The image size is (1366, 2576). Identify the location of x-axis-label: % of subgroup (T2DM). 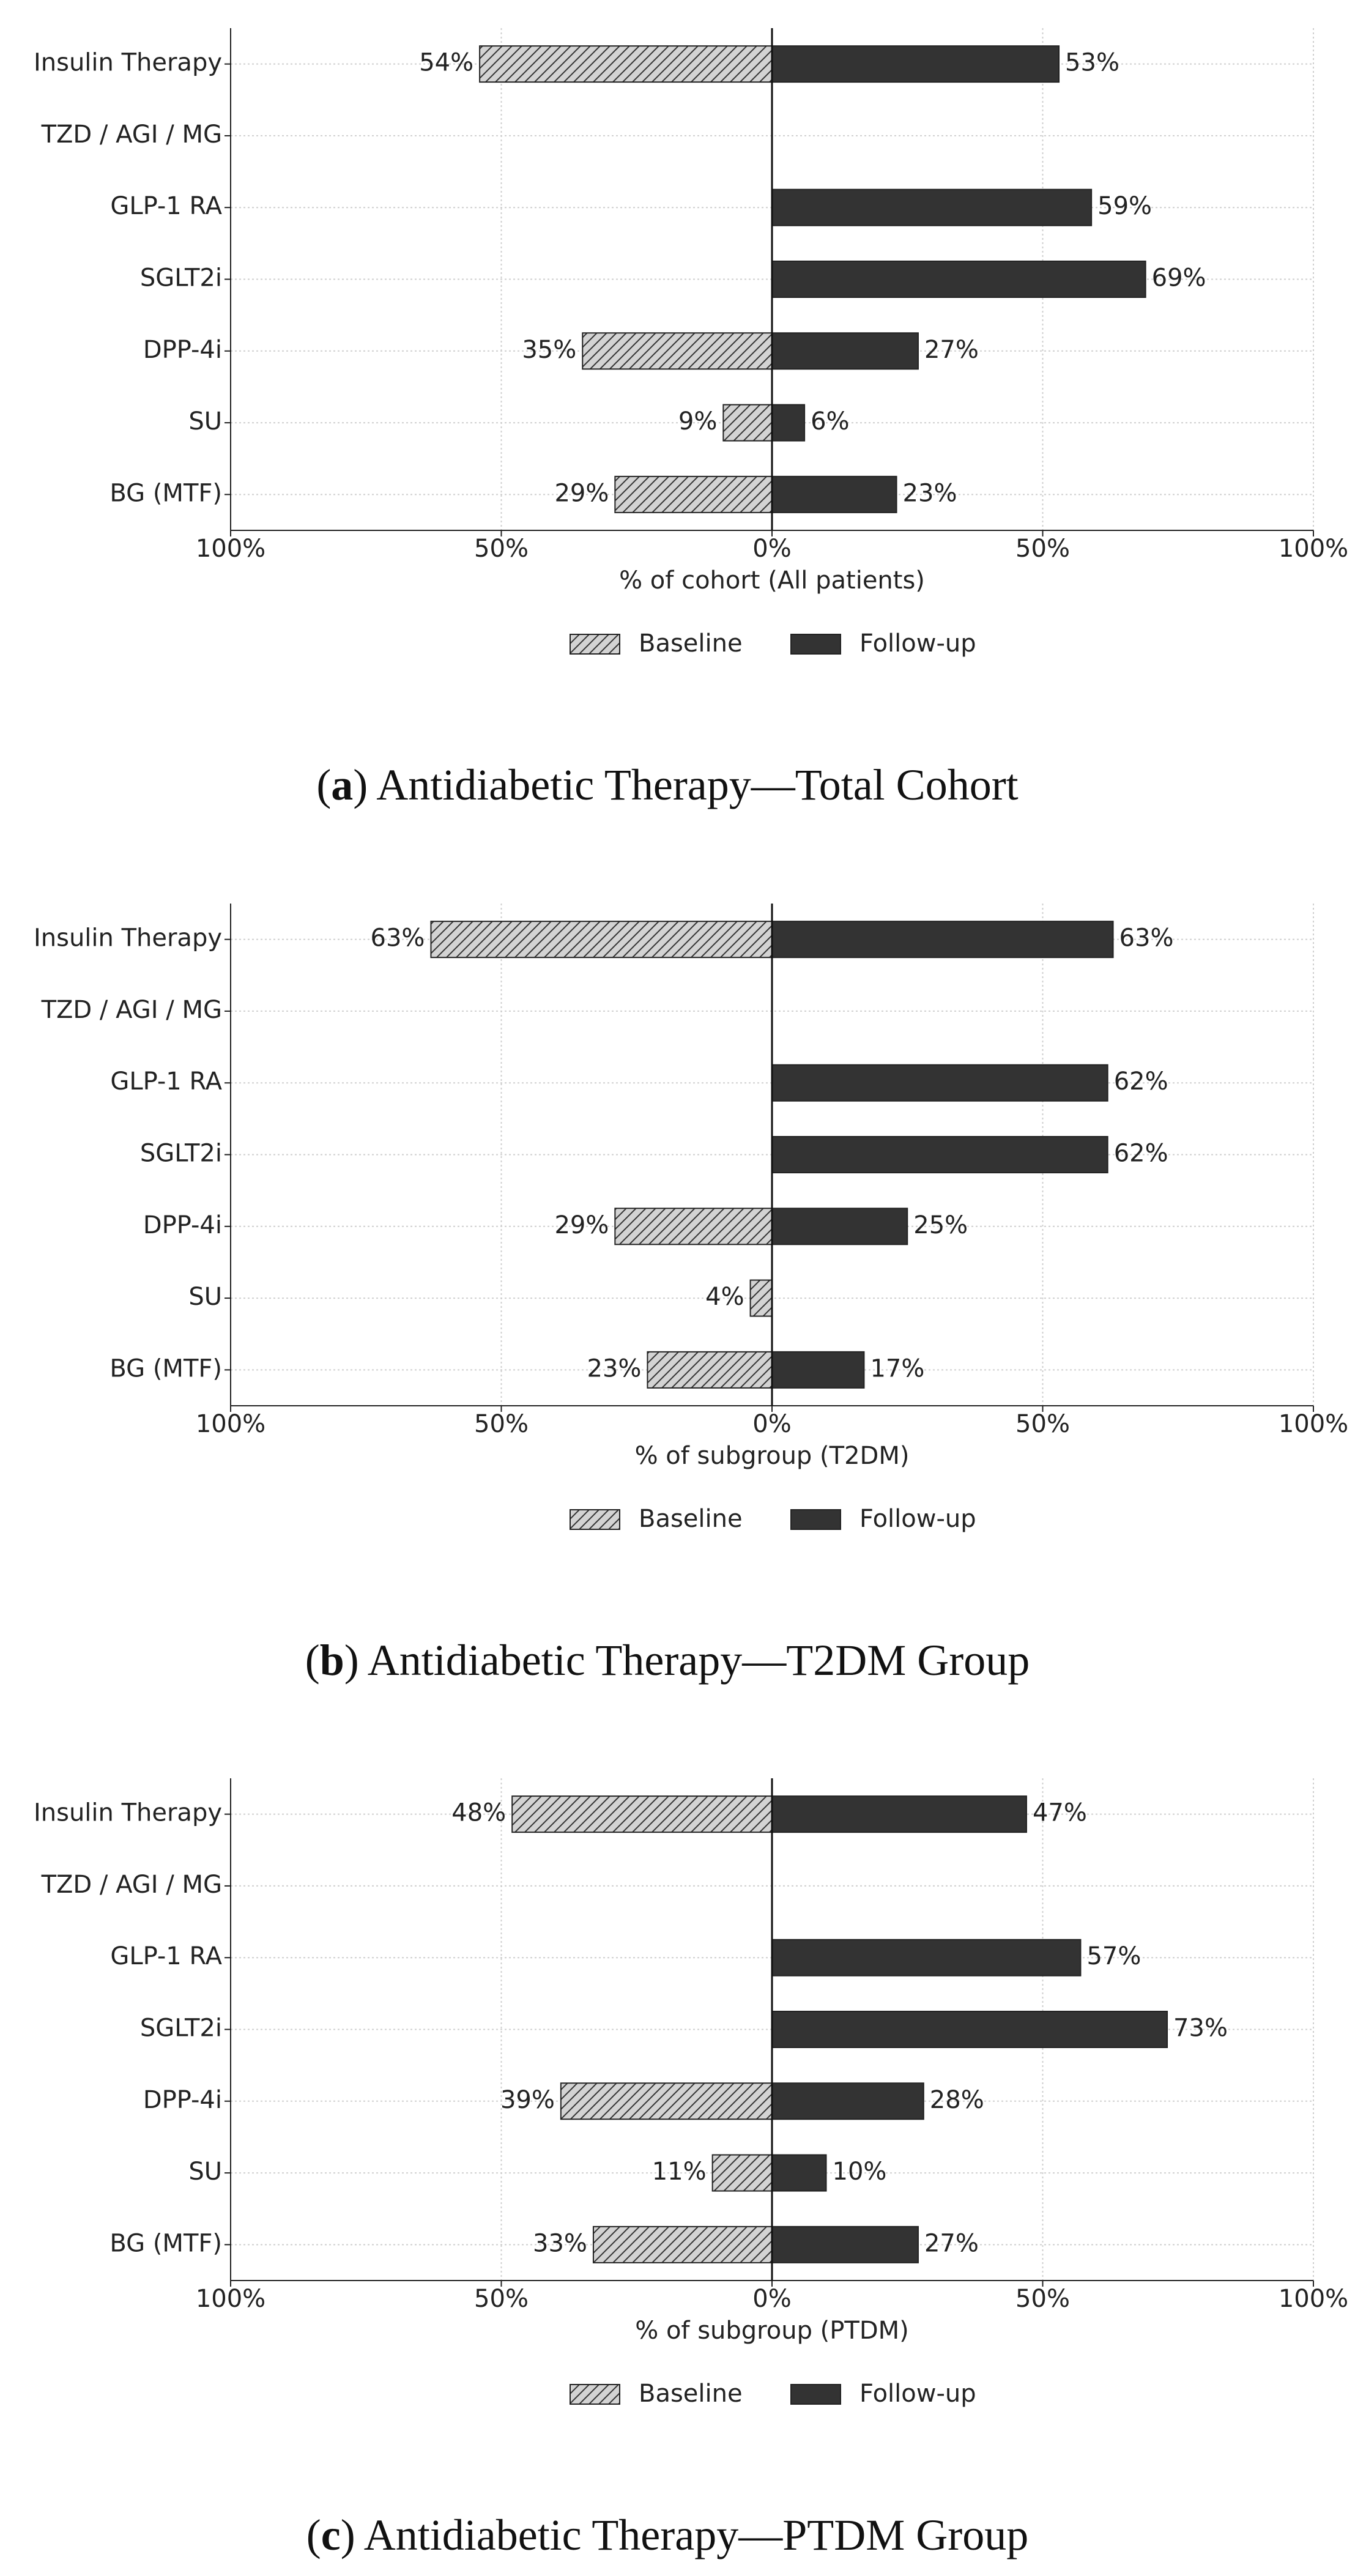
(772, 1456).